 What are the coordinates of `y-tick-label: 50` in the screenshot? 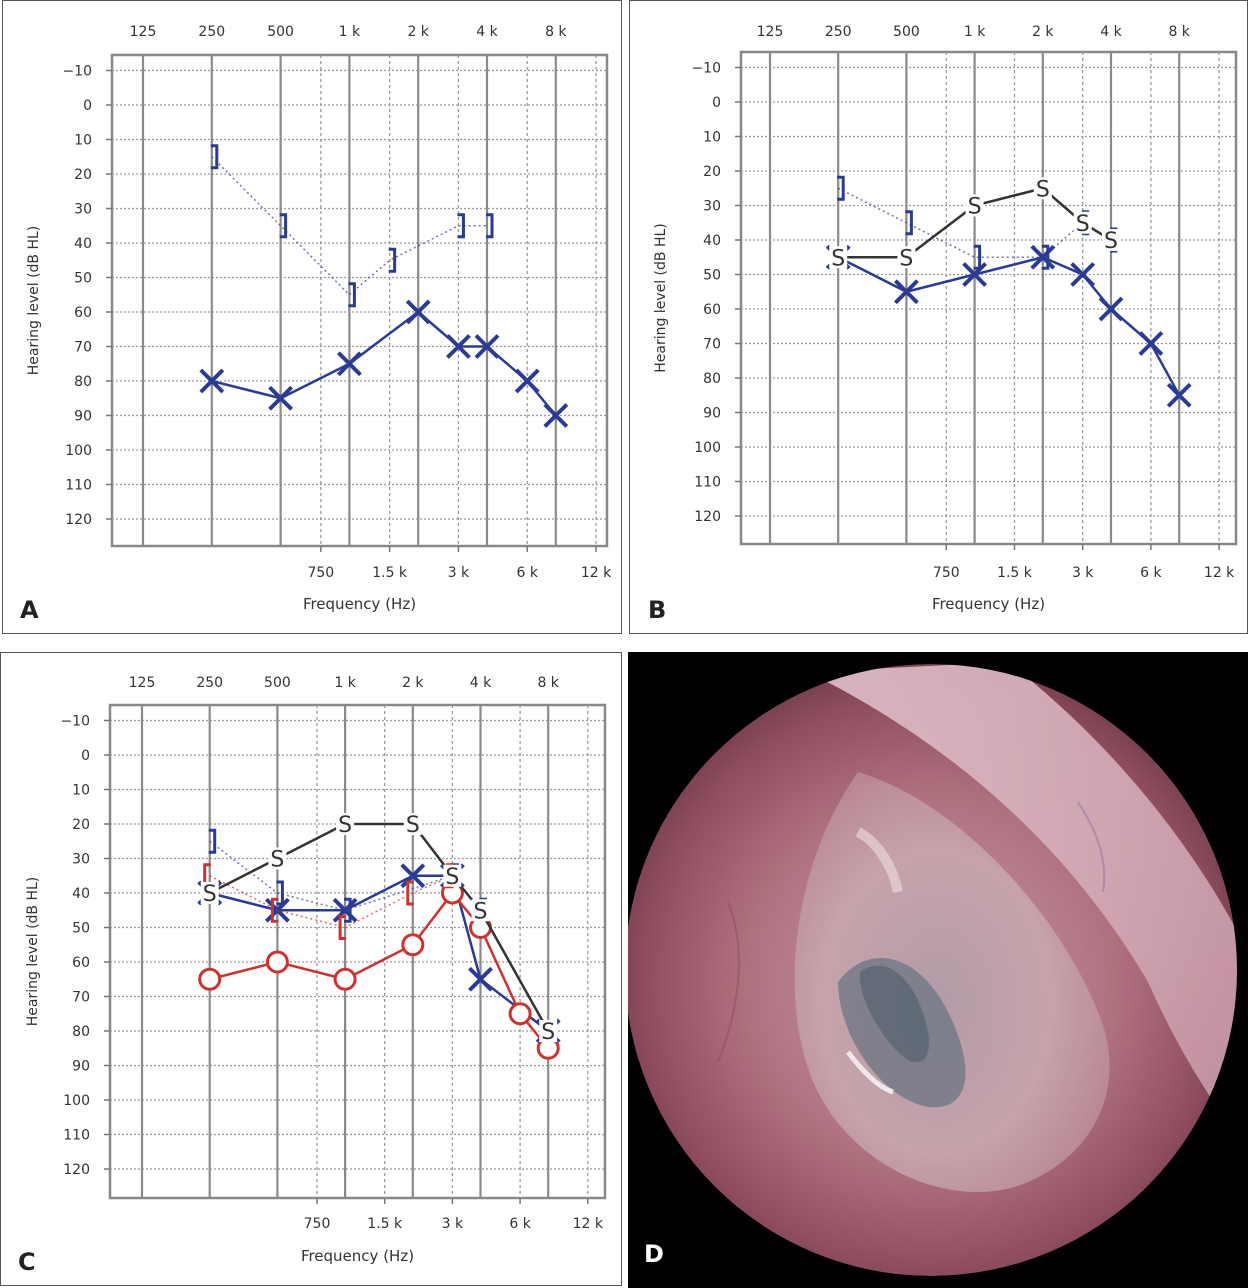 It's located at (81, 929).